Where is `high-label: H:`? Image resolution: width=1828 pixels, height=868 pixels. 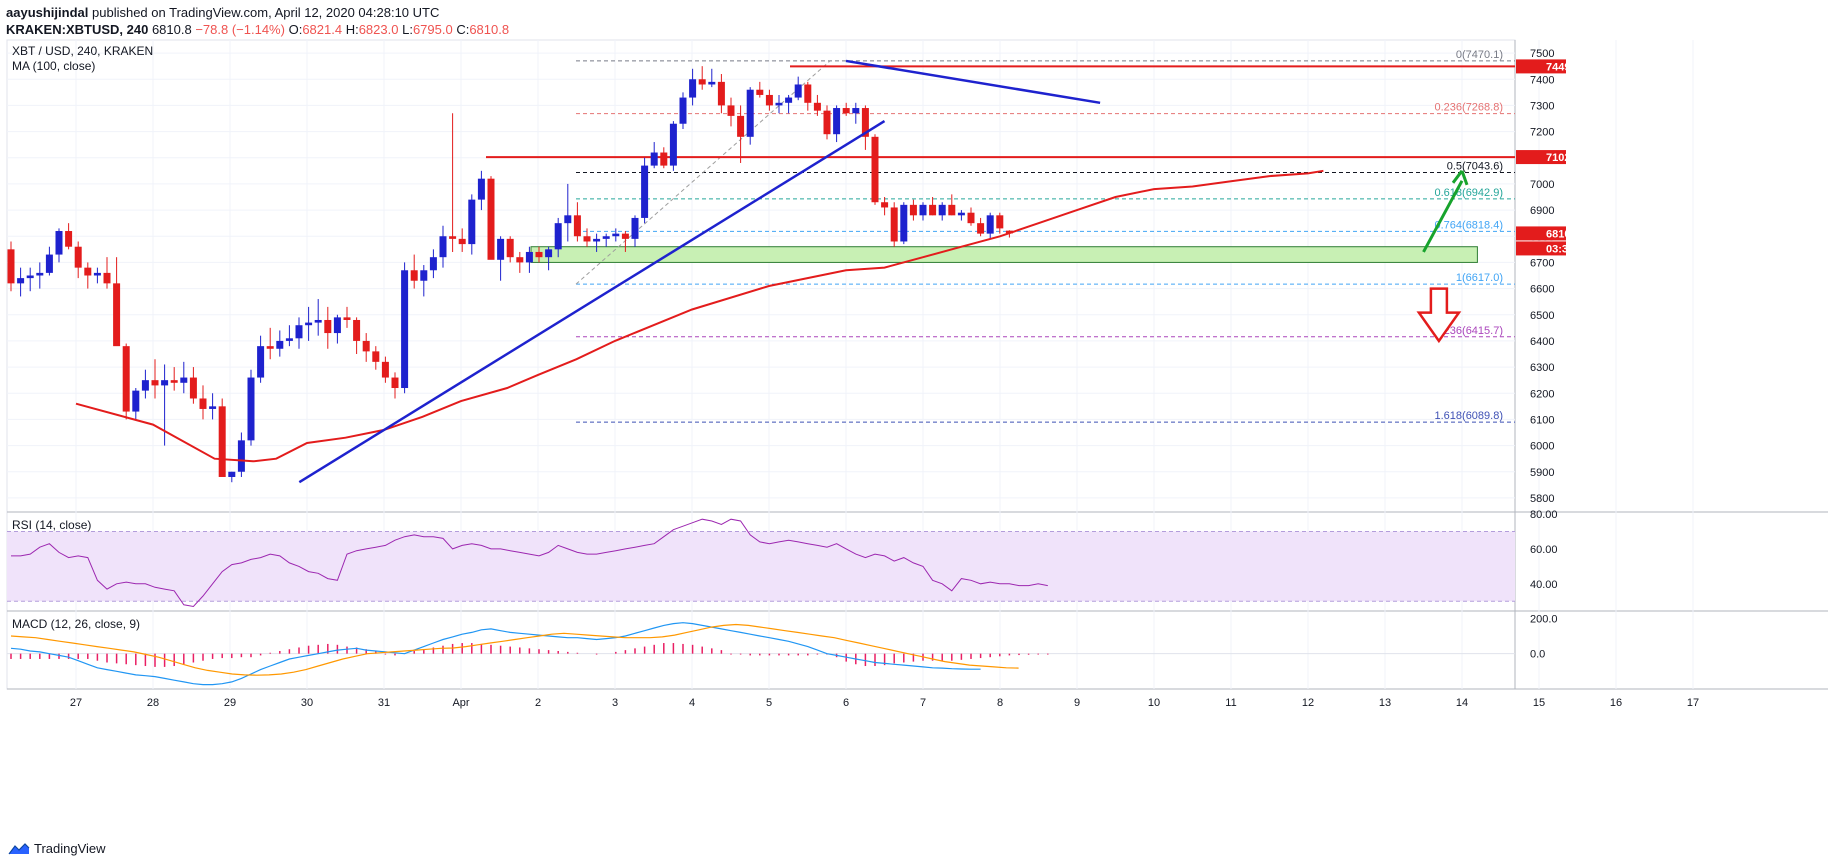 high-label: H: is located at coordinates (352, 29).